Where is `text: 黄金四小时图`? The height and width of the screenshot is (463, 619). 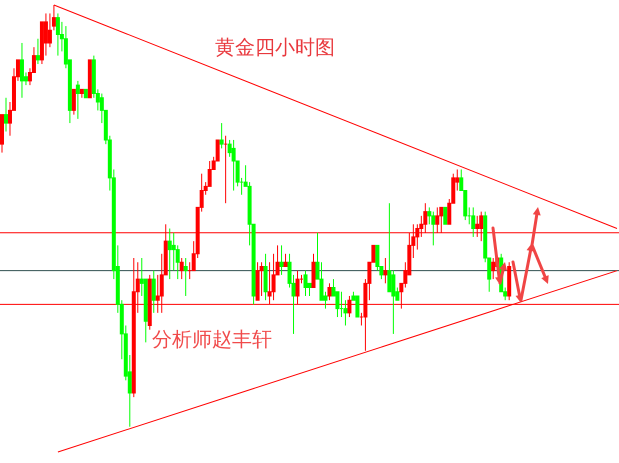 text: 黄金四小时图 is located at coordinates (275, 47).